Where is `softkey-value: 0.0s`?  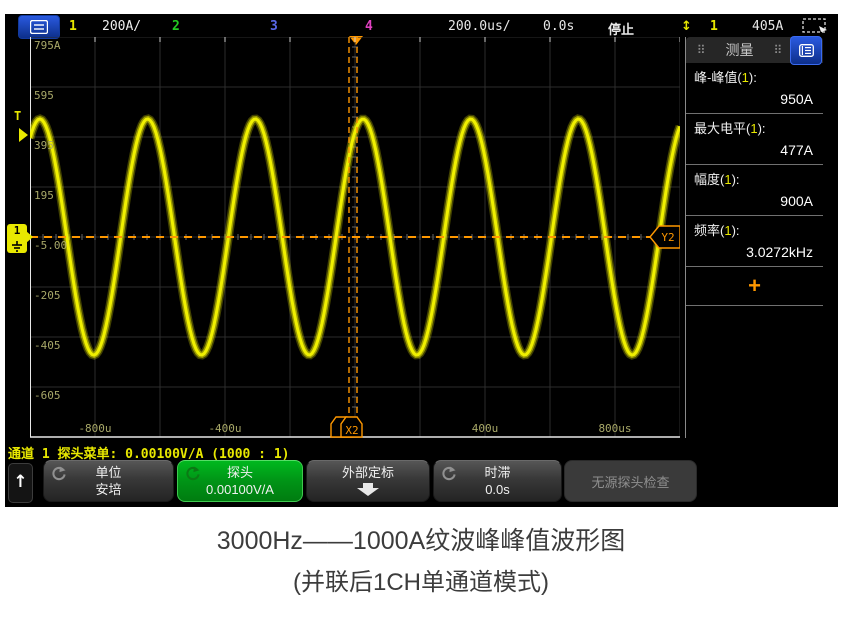
softkey-value: 0.0s is located at coordinates (497, 489).